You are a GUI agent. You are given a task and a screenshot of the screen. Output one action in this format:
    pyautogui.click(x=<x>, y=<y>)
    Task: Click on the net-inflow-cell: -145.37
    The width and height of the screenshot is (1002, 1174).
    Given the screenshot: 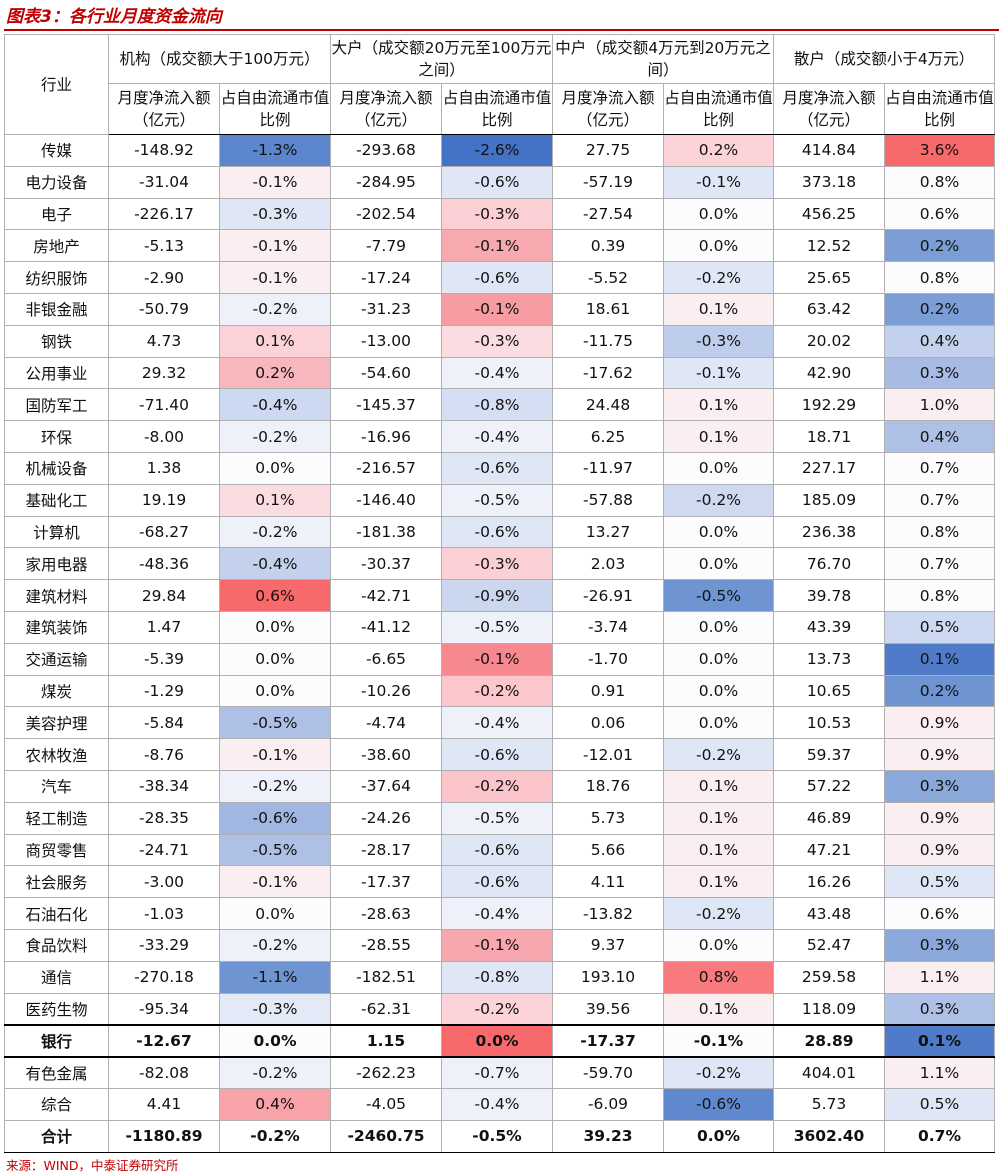 What is the action you would take?
    pyautogui.click(x=386, y=405)
    